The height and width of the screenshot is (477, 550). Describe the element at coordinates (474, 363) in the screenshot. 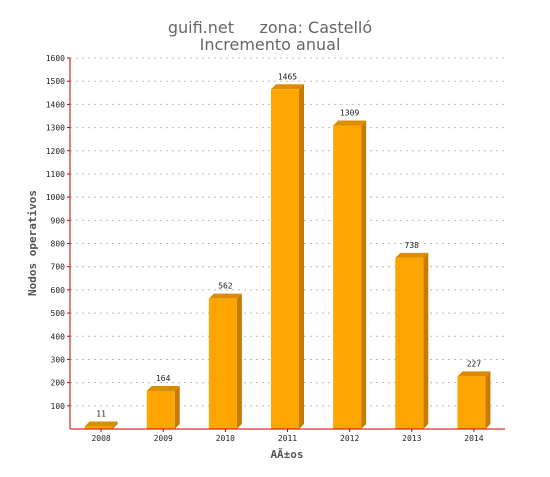

I see `bar-value-label: 227` at that location.